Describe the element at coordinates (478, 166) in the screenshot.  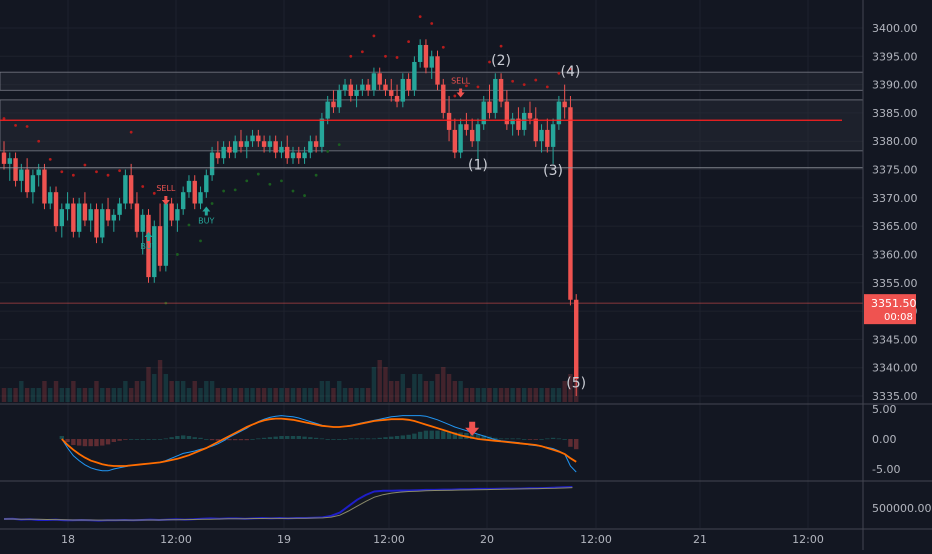
I see `wave-label: (1)` at that location.